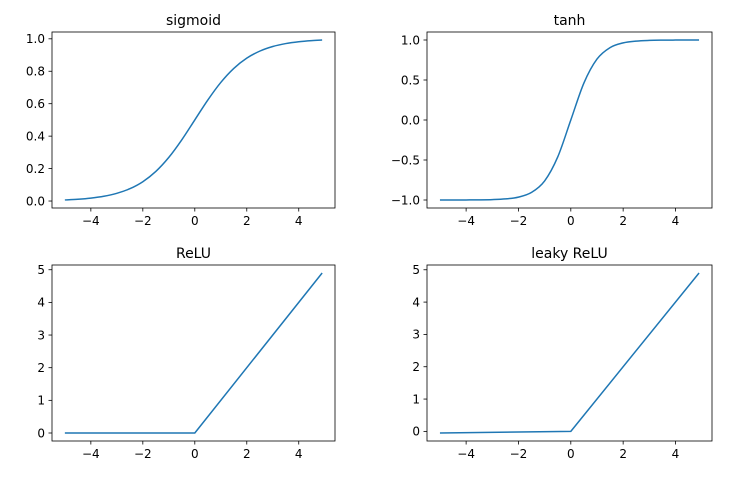 The height and width of the screenshot is (484, 735). Describe the element at coordinates (570, 21) in the screenshot. I see `subplot-title: tanh` at that location.